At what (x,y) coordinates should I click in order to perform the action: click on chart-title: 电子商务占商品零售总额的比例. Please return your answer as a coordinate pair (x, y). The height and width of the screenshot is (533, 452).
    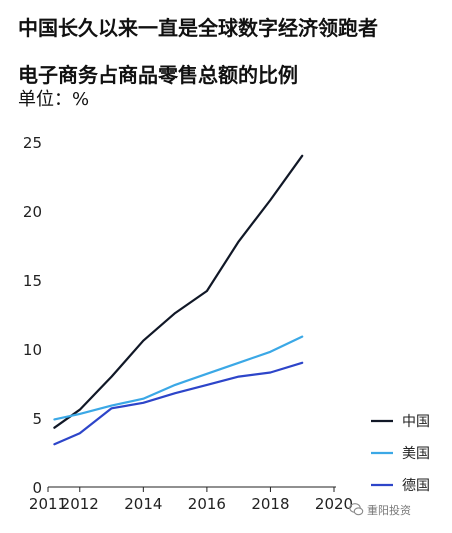
    Looking at the image, I should click on (158, 75).